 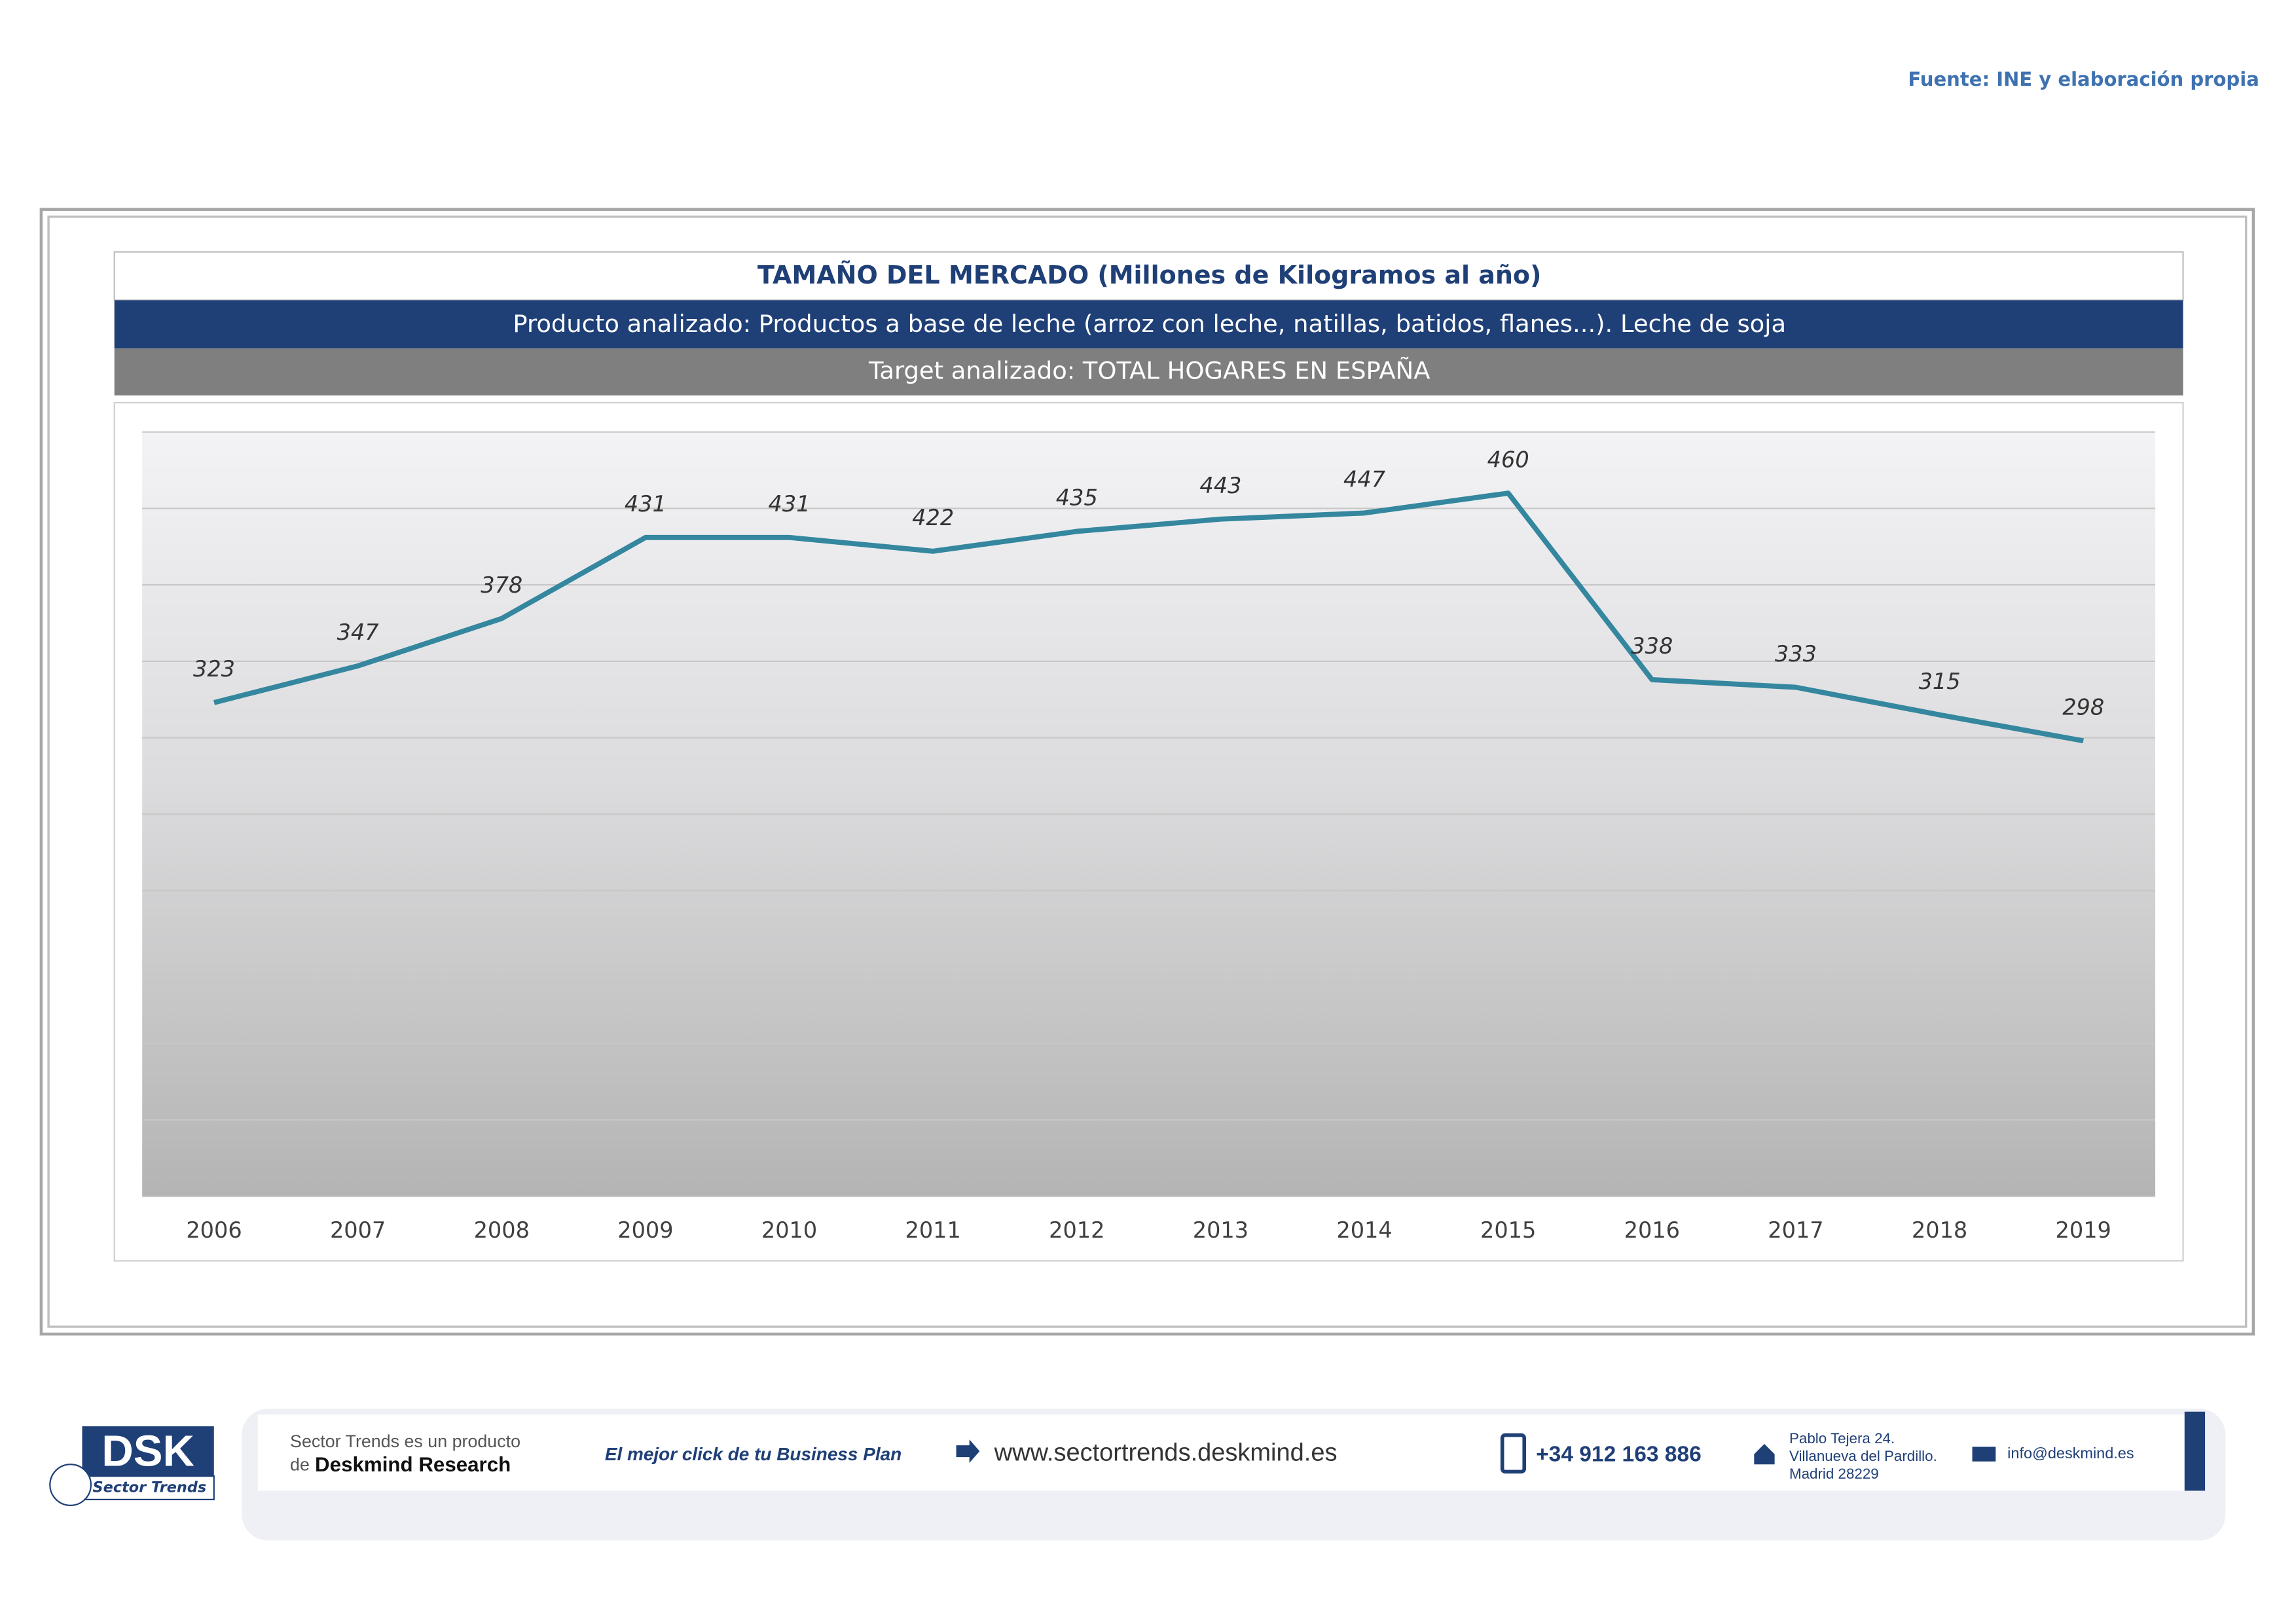 What do you see at coordinates (70, 1485) in the screenshot?
I see `logo-icon` at bounding box center [70, 1485].